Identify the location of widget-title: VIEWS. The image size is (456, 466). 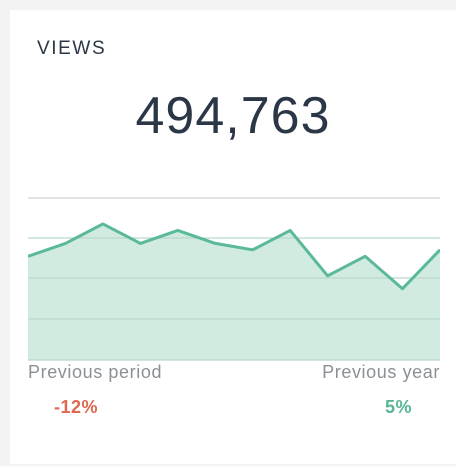
(72, 48).